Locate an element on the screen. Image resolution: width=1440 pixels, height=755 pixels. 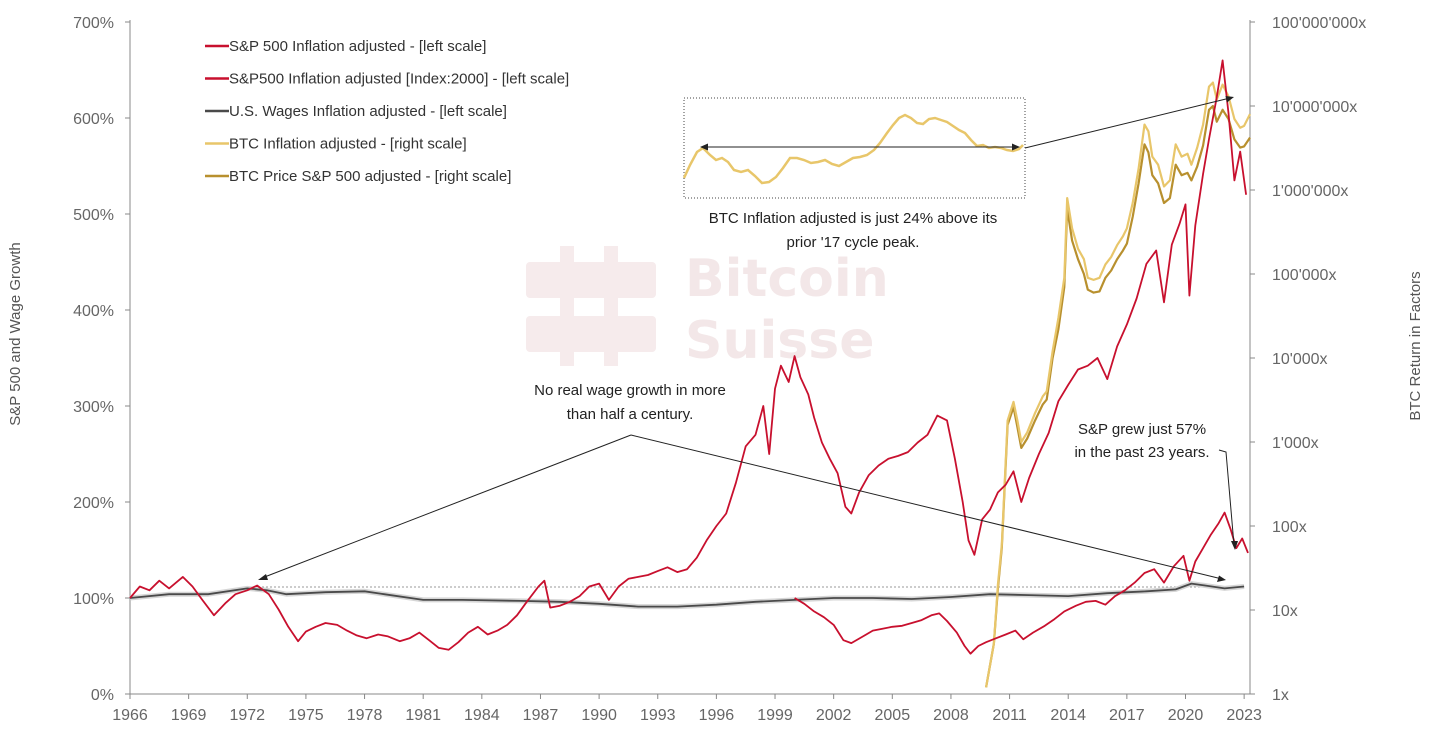
x-tick-label: 1981 is located at coordinates (423, 715).